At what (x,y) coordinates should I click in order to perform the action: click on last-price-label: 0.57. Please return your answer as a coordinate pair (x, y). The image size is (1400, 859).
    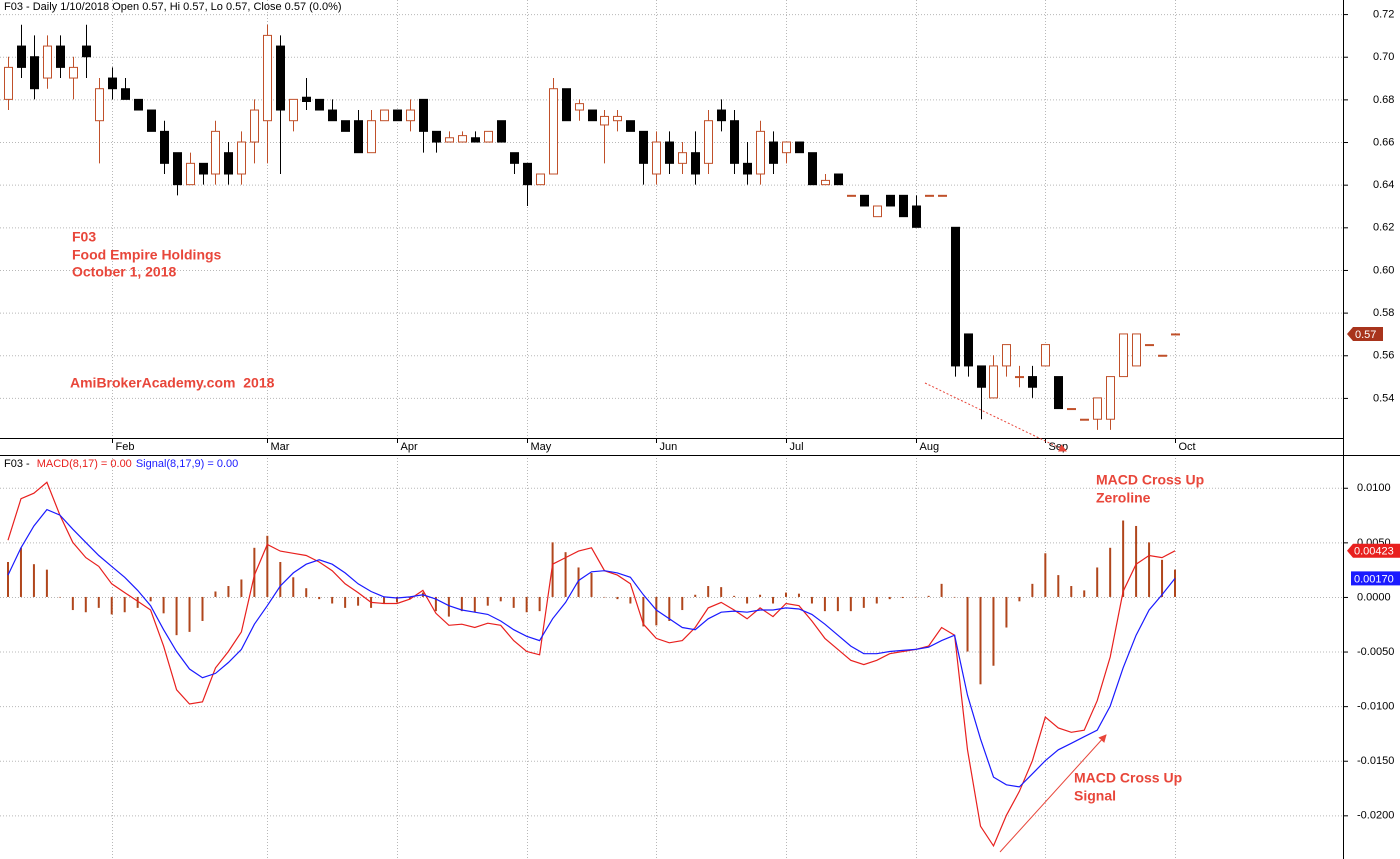
    Looking at the image, I should click on (1365, 335).